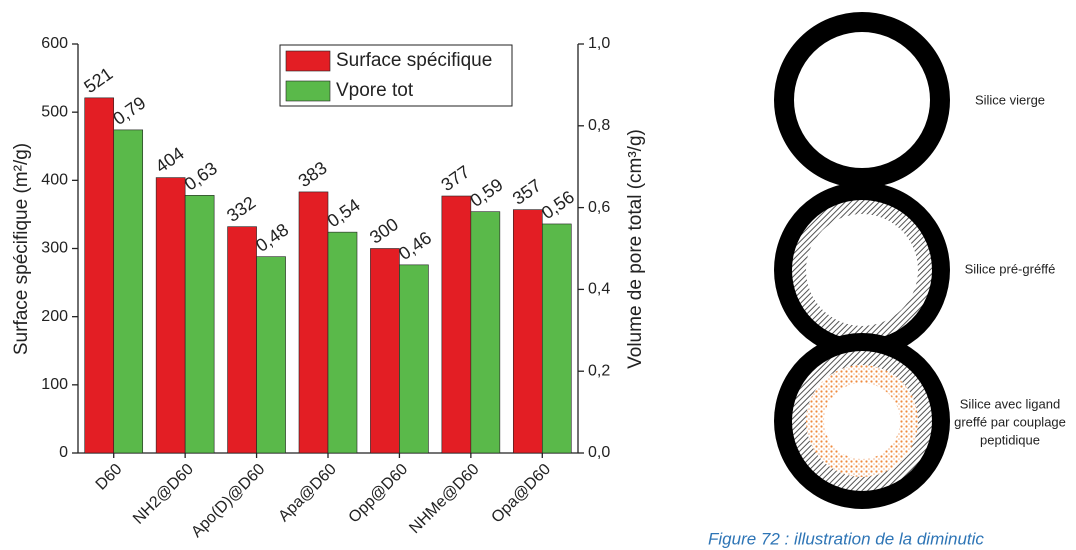  I want to click on y2-tick-label: 0,8, so click(599, 125).